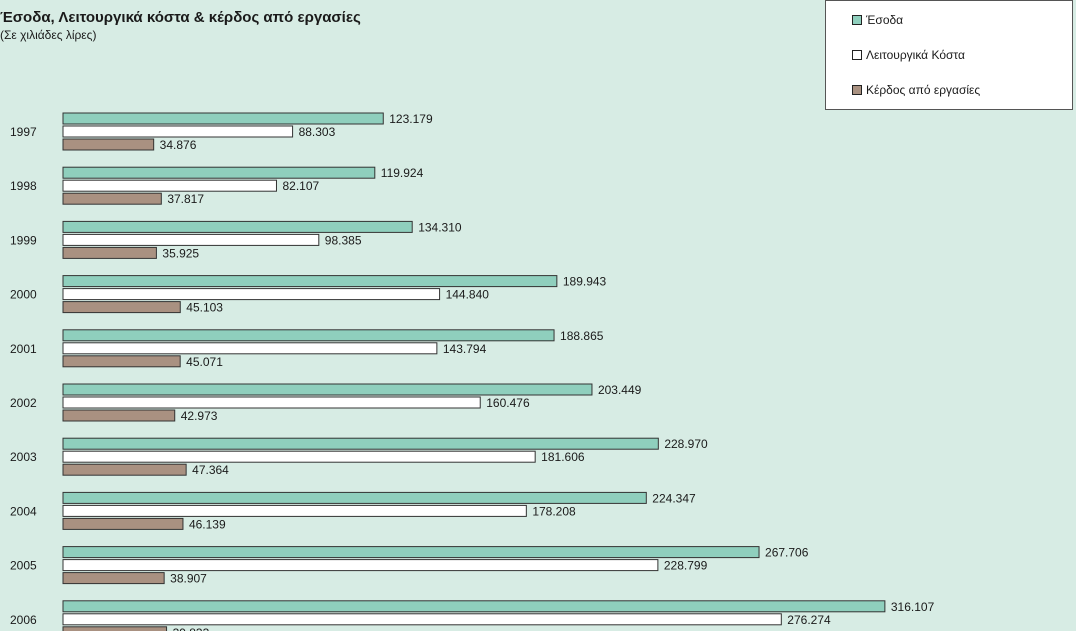 This screenshot has width=1076, height=631. Describe the element at coordinates (857, 90) in the screenshot. I see `legend-swatch-profit` at that location.